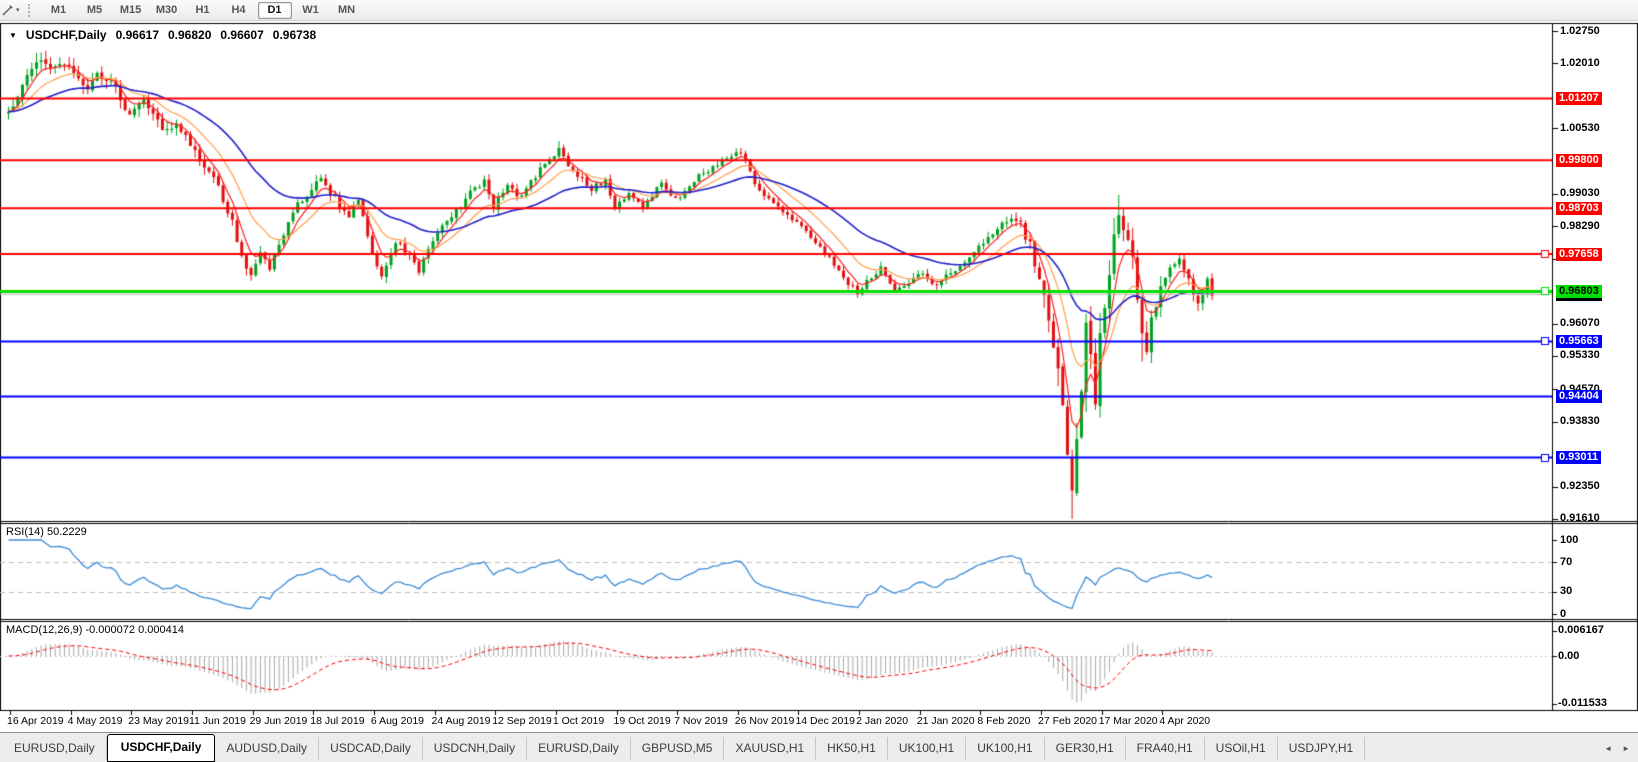 The height and width of the screenshot is (762, 1638). Describe the element at coordinates (522, 721) in the screenshot. I see `date-axis-label: 12 Sep 2019` at that location.